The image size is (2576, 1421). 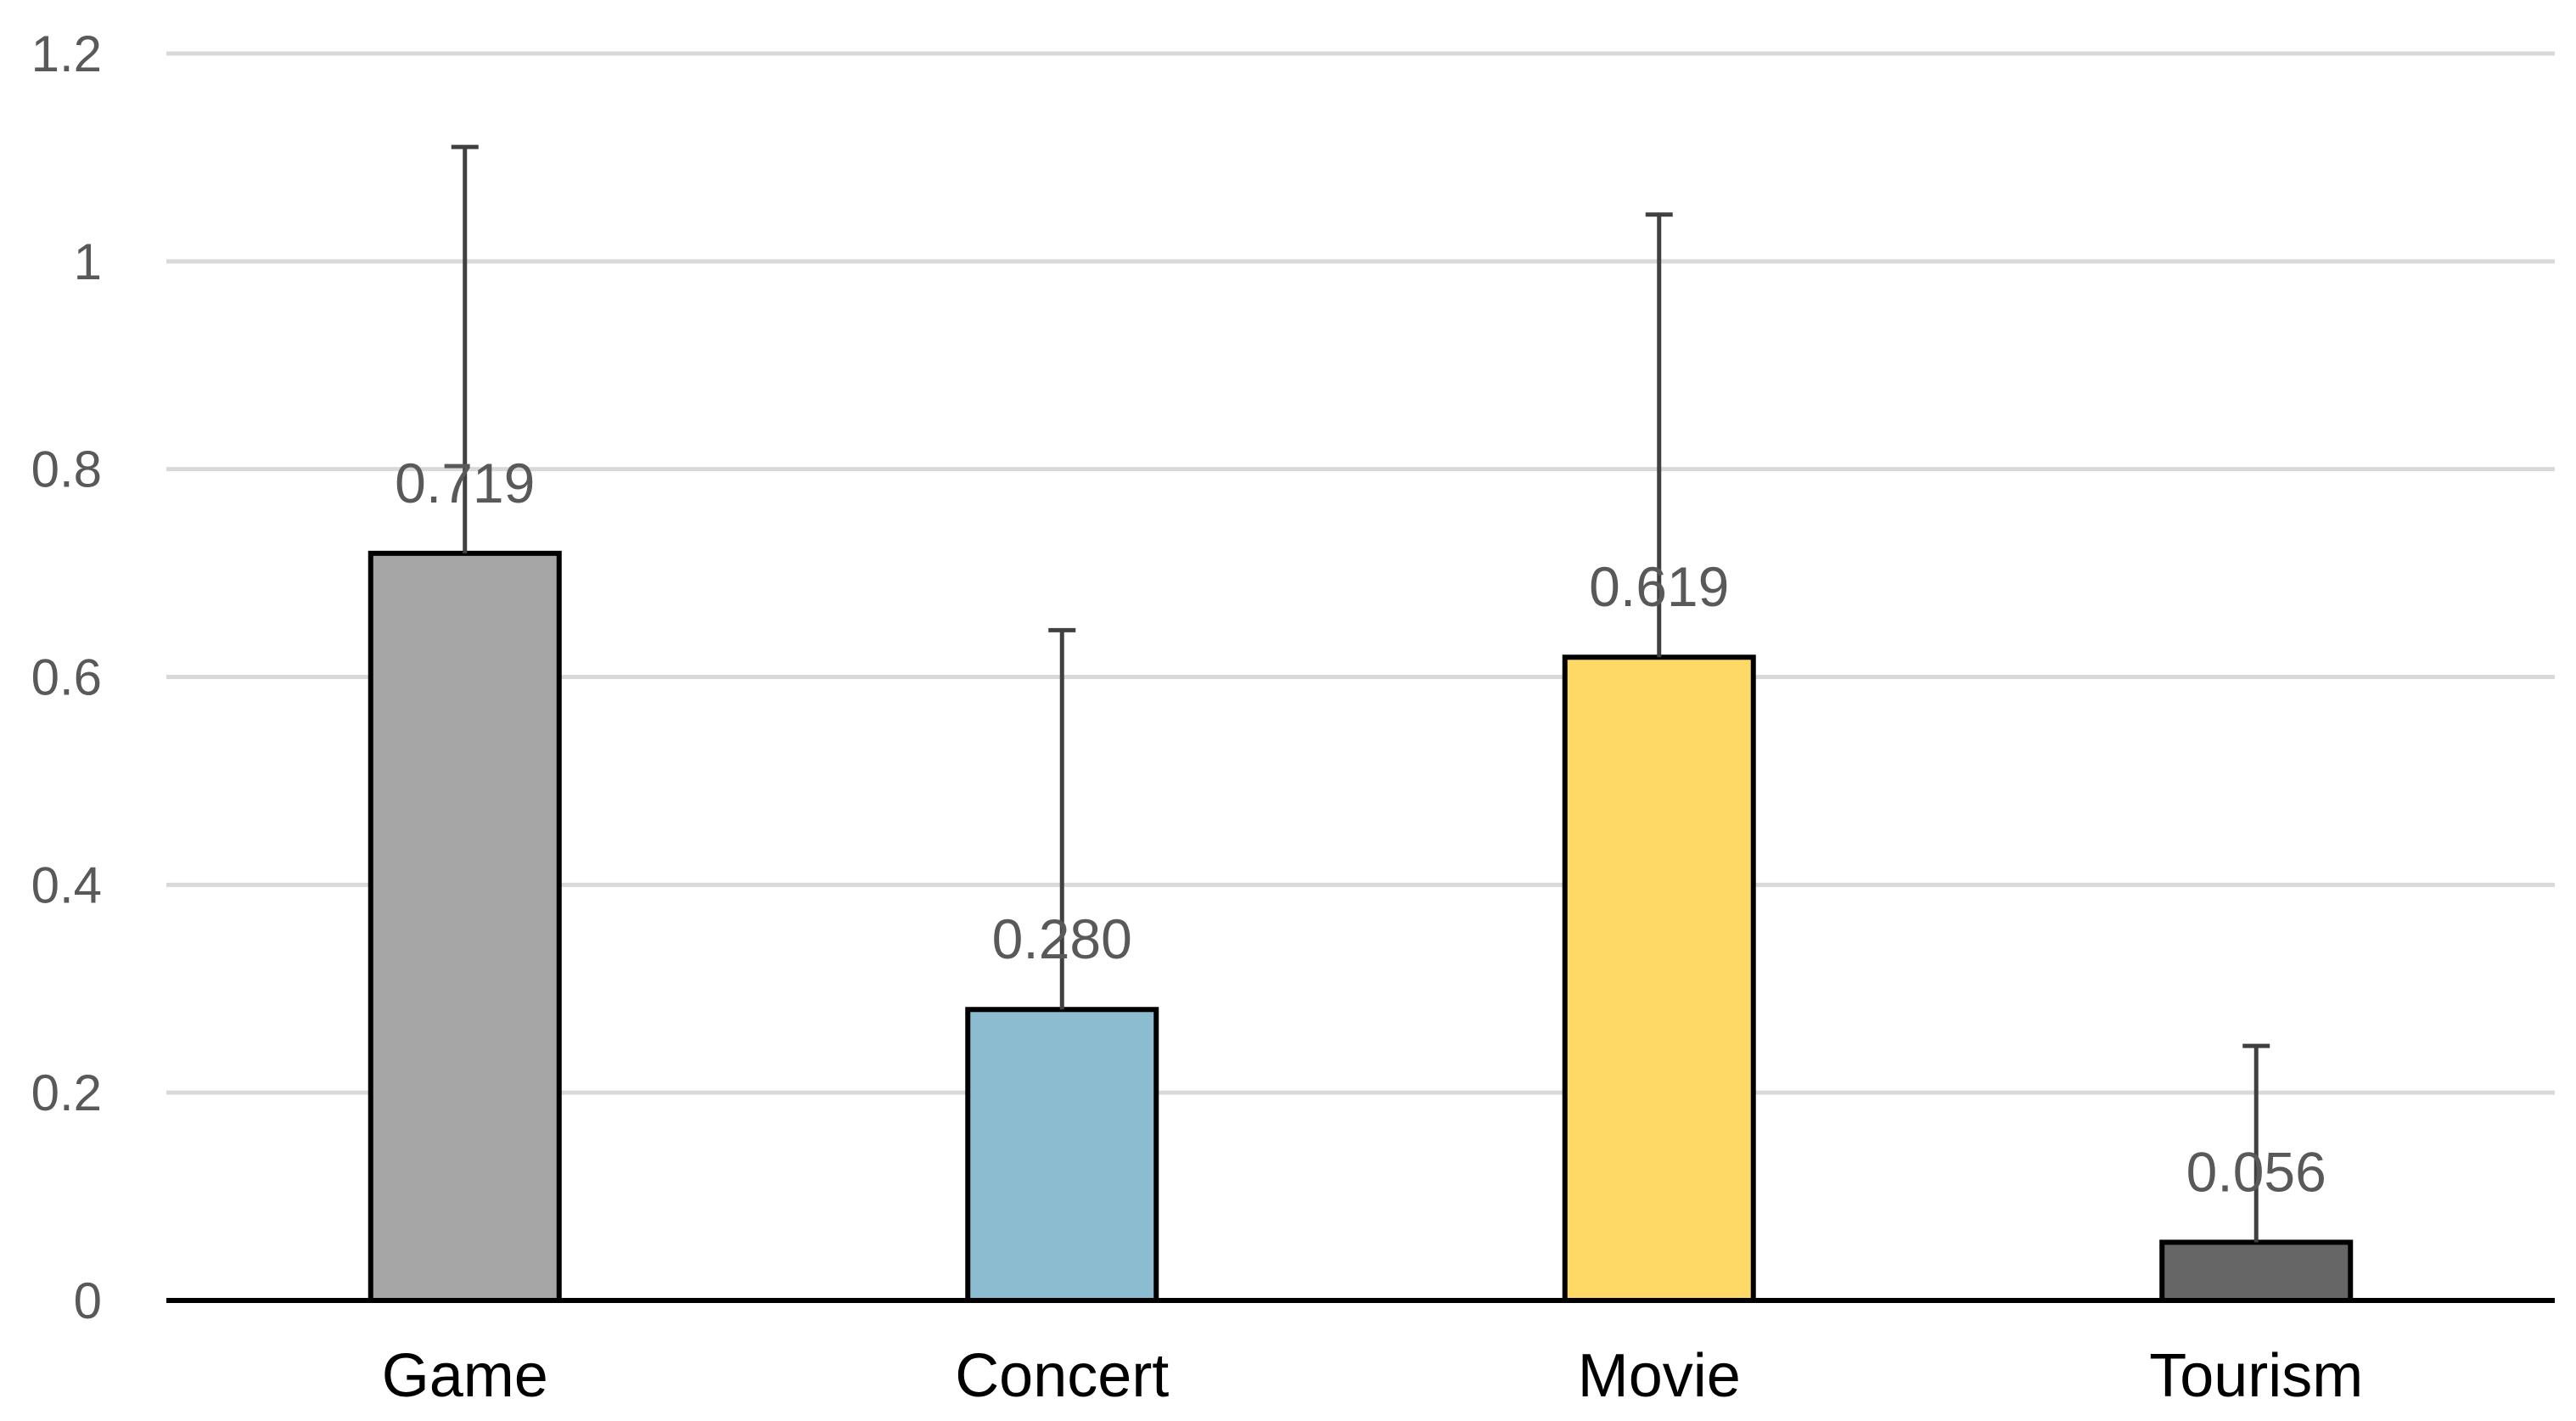 I want to click on y-tick-label: 1, so click(x=88, y=261).